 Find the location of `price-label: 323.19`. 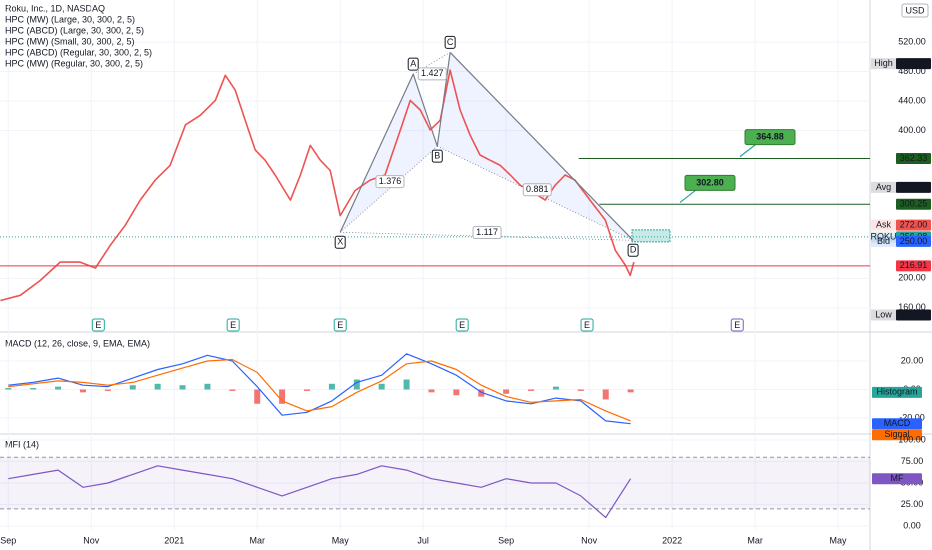

price-label: 323.19 is located at coordinates (914, 187).